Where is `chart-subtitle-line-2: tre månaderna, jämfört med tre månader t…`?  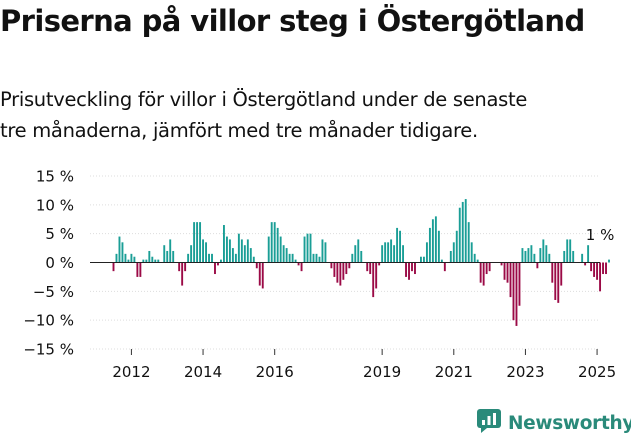
chart-subtitle-line-2: tre månaderna, jämfört med tre månader t… is located at coordinates (239, 130).